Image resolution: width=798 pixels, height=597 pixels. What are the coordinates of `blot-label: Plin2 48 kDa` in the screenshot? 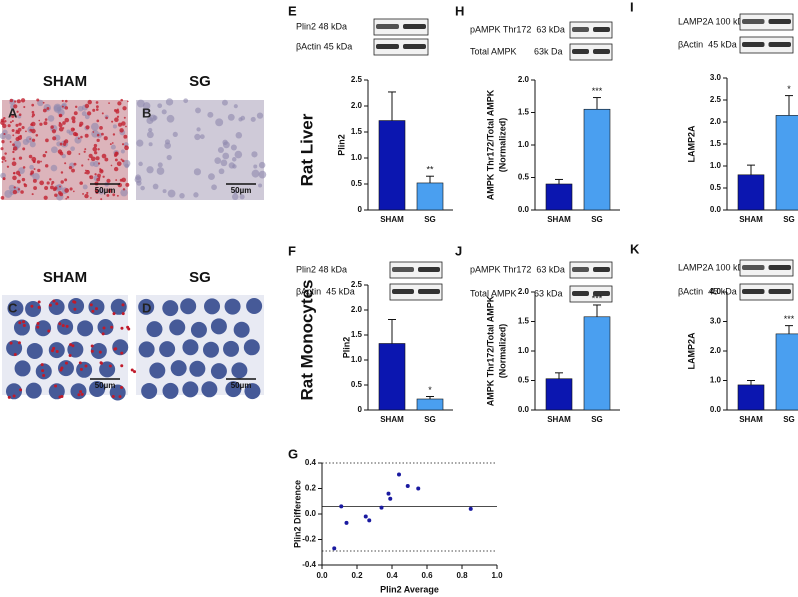 It's located at (321, 26).